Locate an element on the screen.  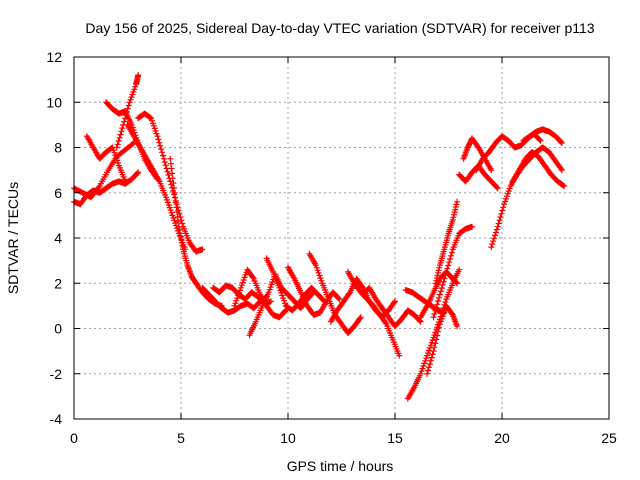
y-tick-label: 0 is located at coordinates (58, 329).